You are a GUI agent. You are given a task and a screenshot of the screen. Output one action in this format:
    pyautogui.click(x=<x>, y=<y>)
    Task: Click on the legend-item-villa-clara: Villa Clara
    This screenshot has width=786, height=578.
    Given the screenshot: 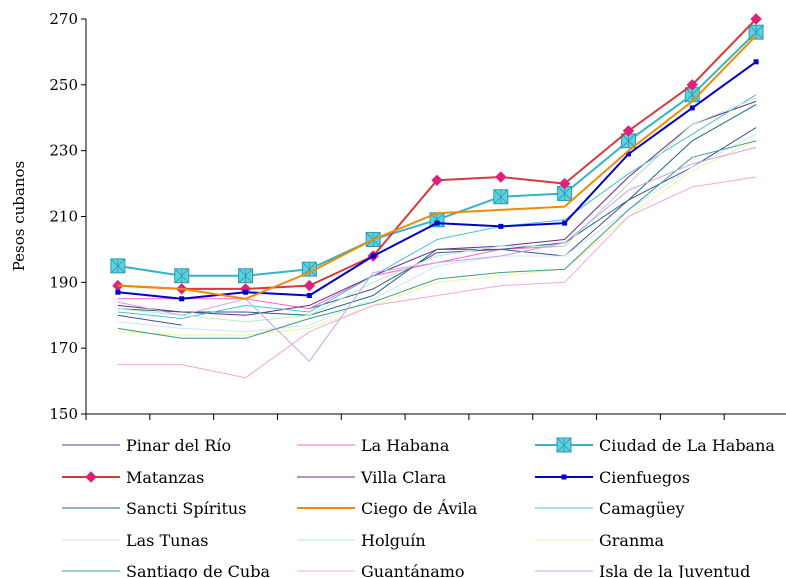 What is the action you would take?
    pyautogui.click(x=372, y=477)
    